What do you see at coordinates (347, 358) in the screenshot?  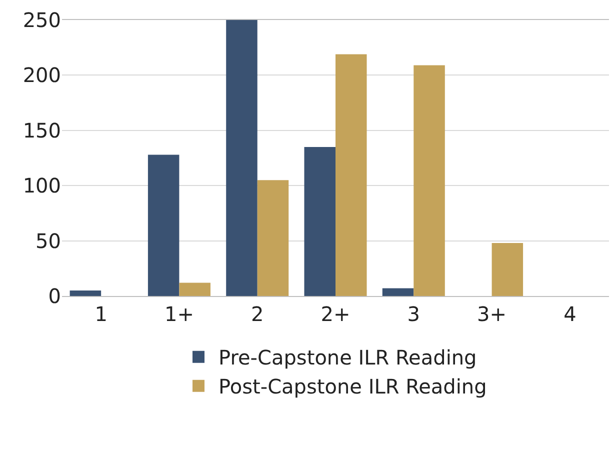 I see `legend-label: Pre-Capstone ILR Reading` at bounding box center [347, 358].